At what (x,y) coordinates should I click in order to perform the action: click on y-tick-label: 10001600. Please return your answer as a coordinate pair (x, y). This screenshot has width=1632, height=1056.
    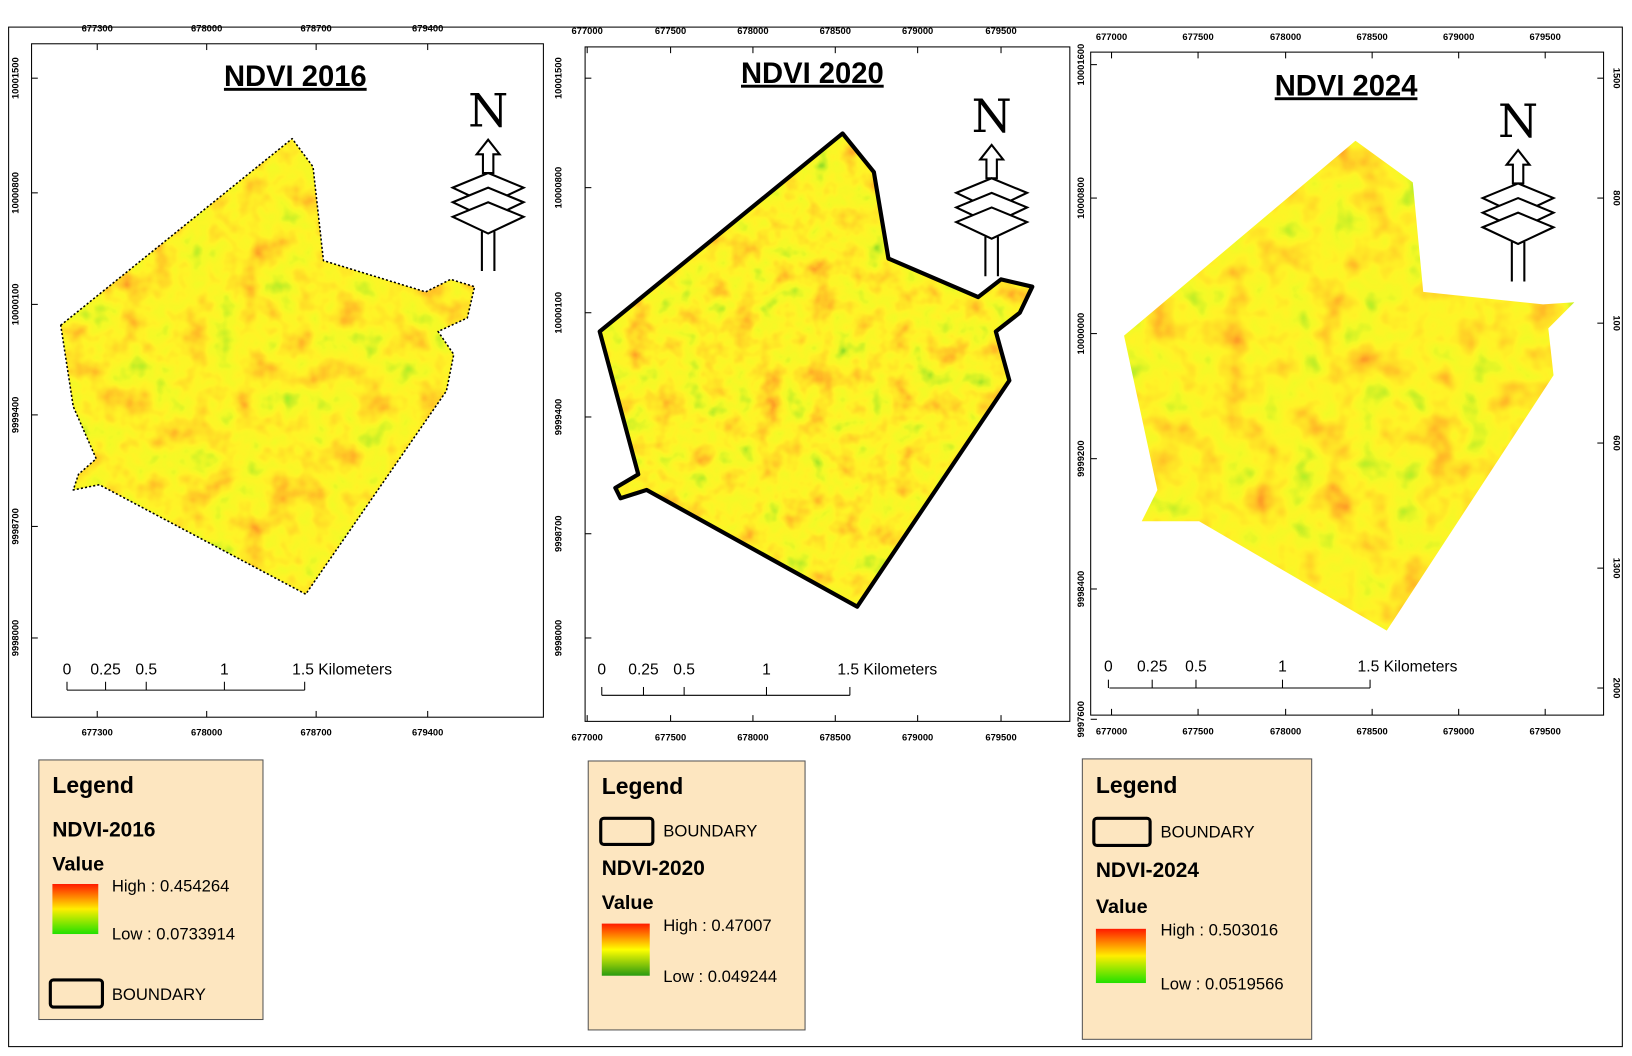
    Looking at the image, I should click on (1081, 65).